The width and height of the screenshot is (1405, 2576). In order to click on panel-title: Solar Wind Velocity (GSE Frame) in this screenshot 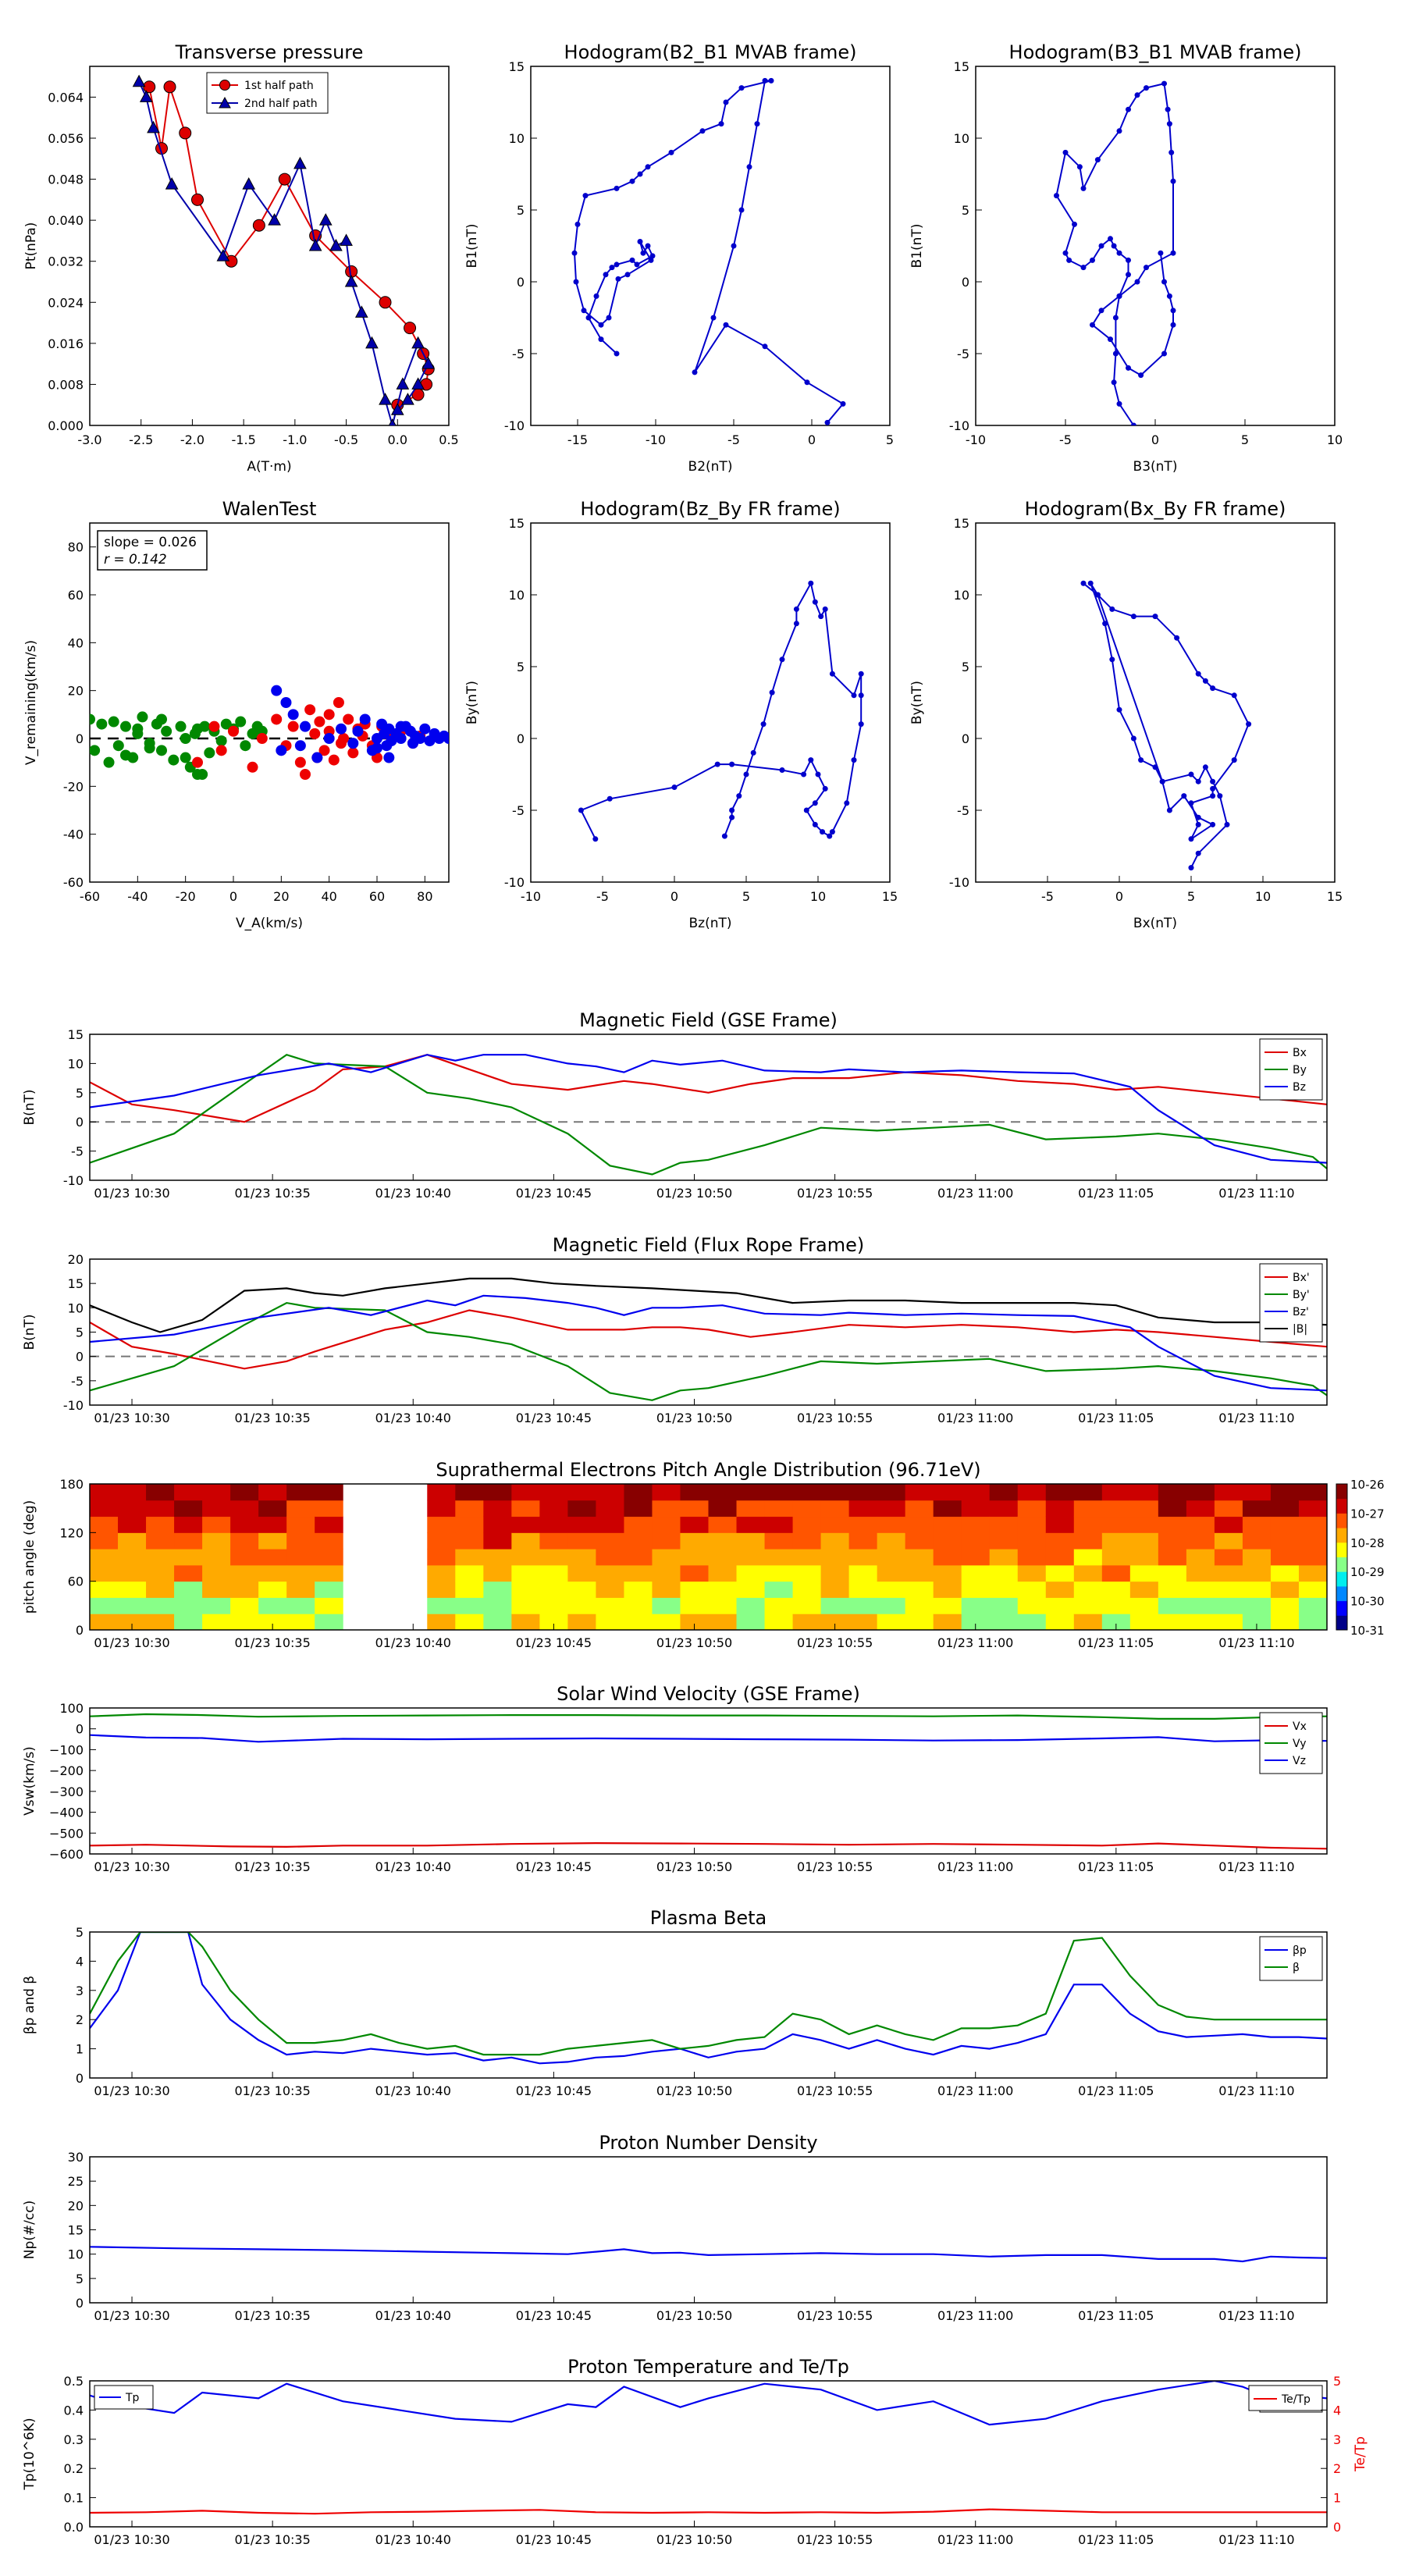, I will do `click(709, 1694)`.